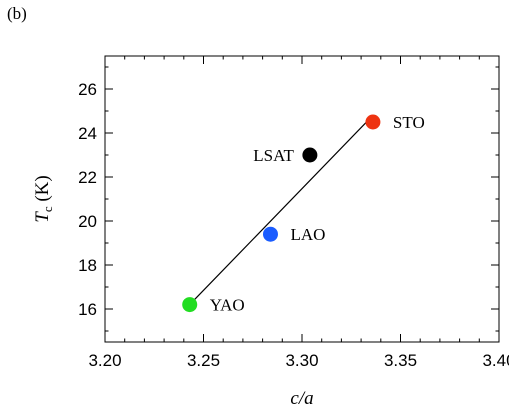 Image resolution: width=509 pixels, height=418 pixels. What do you see at coordinates (373, 122) in the screenshot?
I see `data-point-sto` at bounding box center [373, 122].